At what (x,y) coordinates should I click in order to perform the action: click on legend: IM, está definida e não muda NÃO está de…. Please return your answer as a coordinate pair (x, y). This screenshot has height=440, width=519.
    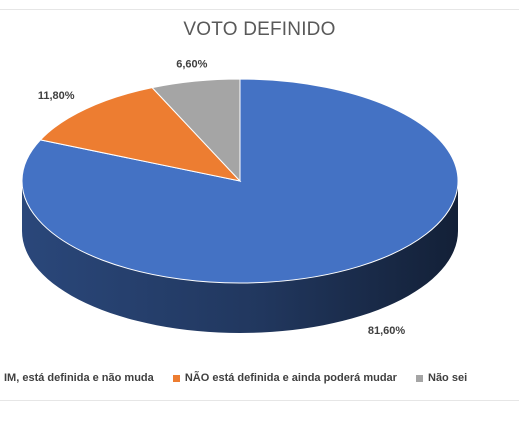
    Looking at the image, I should click on (241, 378).